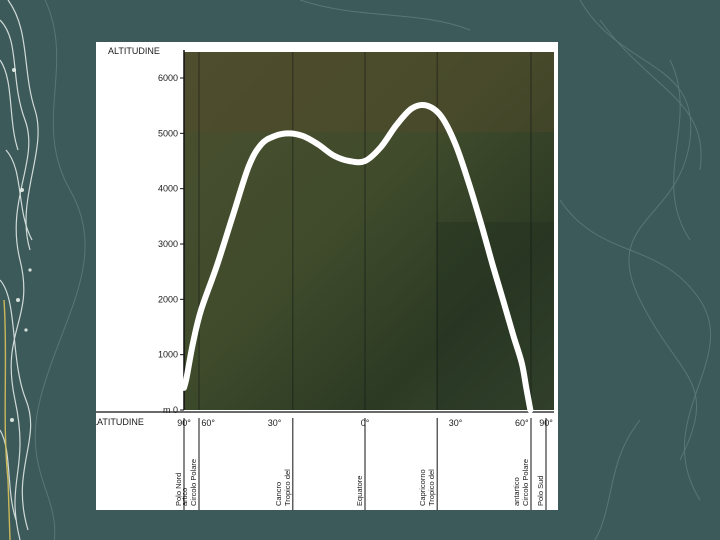 The image size is (720, 540). I want to click on y-tick-labels: 6000 5000 4000 3000 2000 1000 m 0, so click(171, 244).